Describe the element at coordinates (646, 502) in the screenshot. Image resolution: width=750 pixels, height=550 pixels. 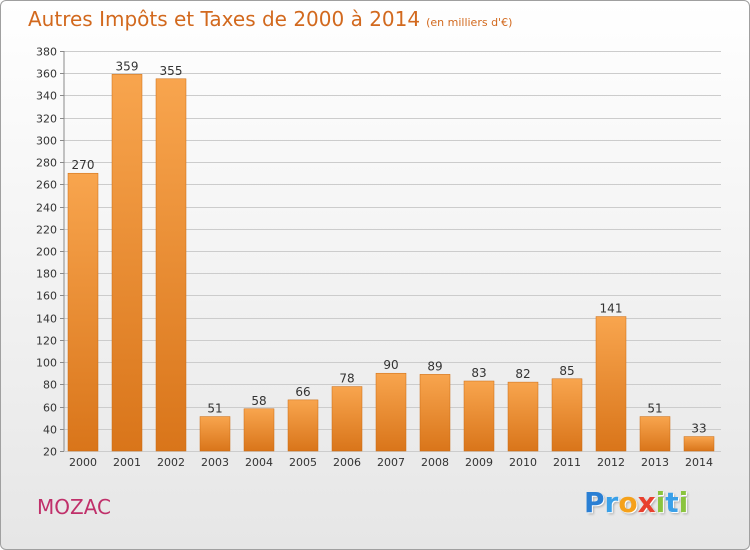
I see `logo-letter: x` at that location.